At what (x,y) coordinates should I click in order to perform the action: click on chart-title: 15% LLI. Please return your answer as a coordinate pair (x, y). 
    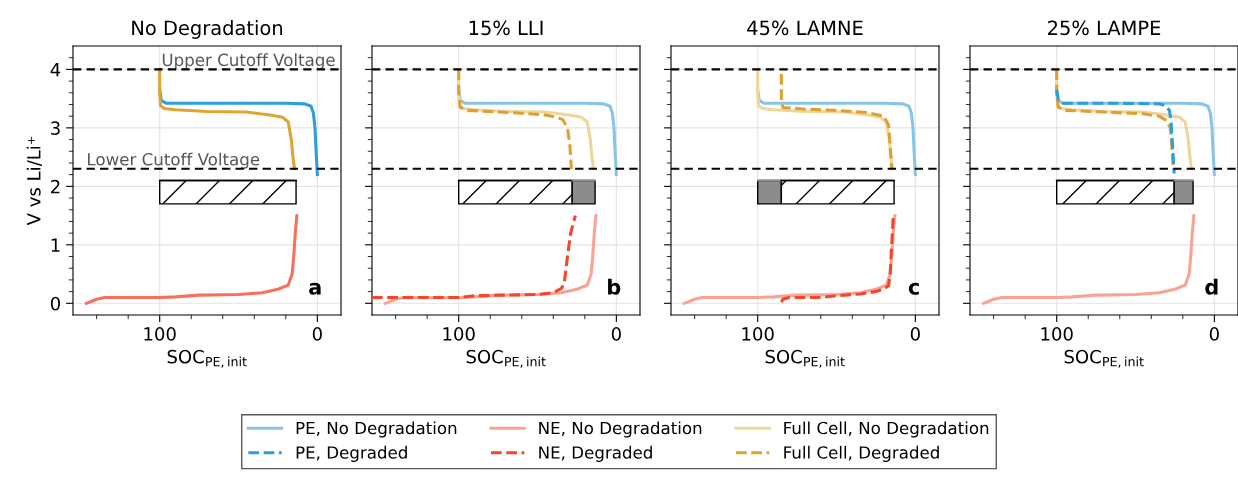
    Looking at the image, I should click on (506, 28).